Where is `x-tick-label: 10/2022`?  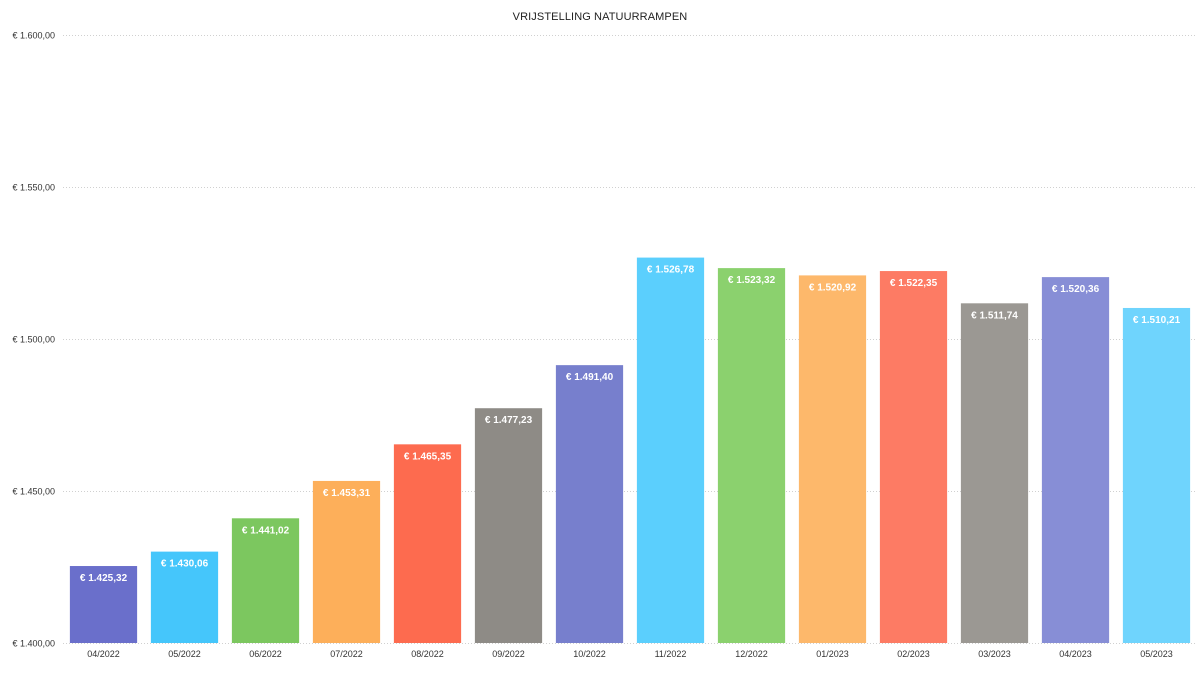 x-tick-label: 10/2022 is located at coordinates (589, 654).